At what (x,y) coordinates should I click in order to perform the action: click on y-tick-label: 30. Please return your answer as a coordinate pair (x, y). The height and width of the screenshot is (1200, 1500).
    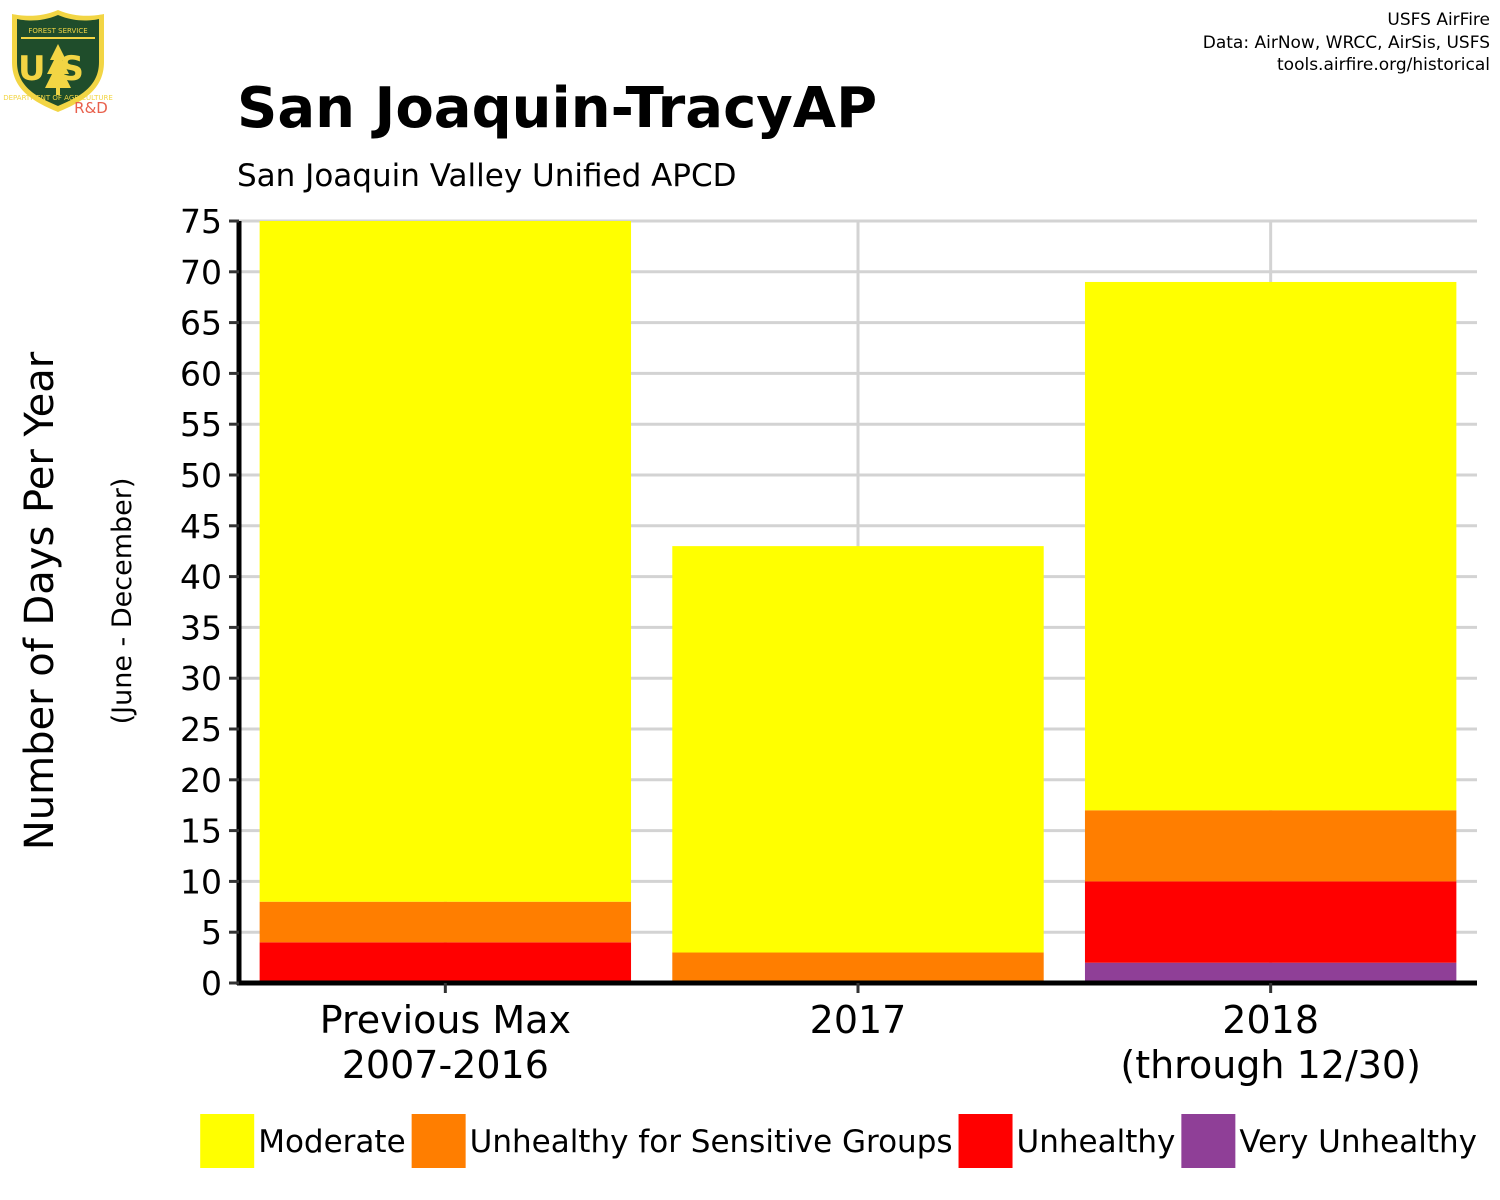
    Looking at the image, I should click on (201, 678).